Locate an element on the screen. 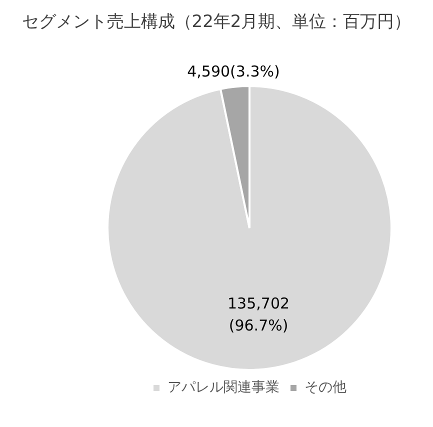  legend-label: アパレル関連事業 is located at coordinates (224, 388).